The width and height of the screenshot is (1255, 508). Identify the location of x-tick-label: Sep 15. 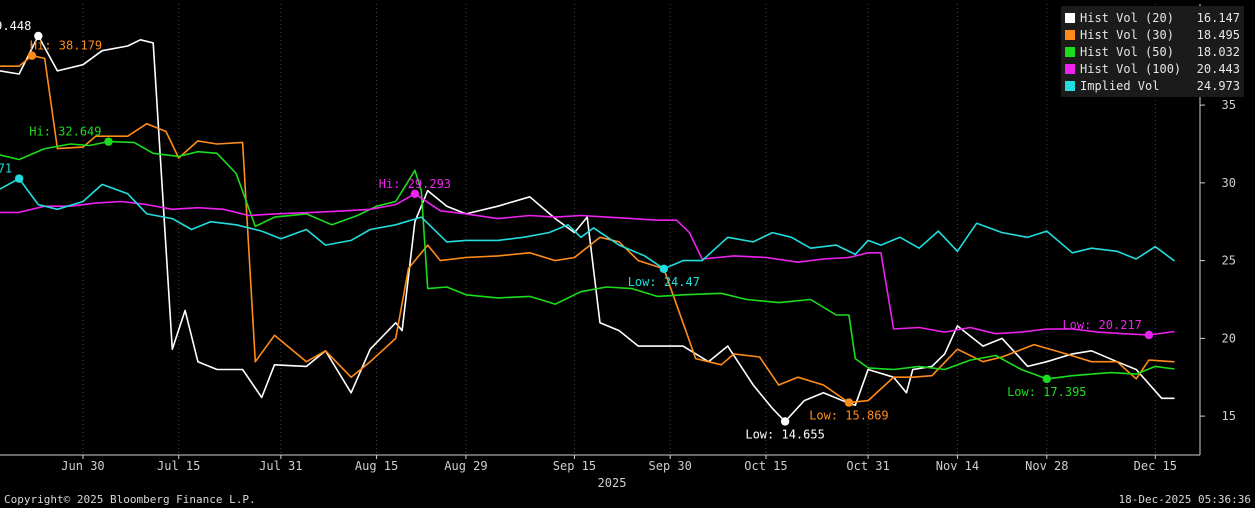
(574, 466).